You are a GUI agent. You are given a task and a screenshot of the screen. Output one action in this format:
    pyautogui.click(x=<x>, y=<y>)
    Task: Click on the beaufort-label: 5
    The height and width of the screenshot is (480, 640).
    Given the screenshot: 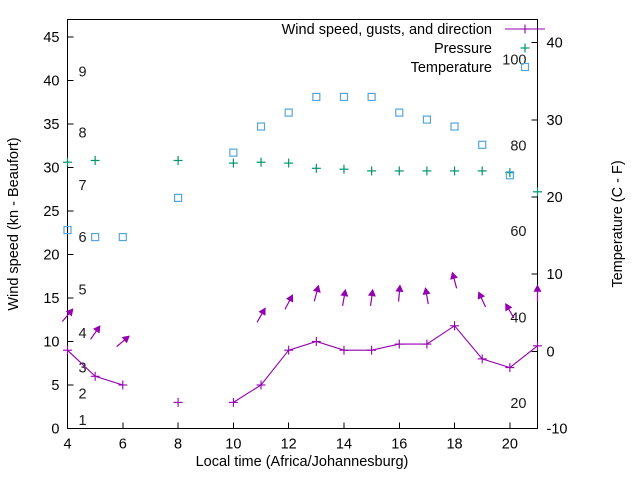 What is the action you would take?
    pyautogui.click(x=83, y=290)
    